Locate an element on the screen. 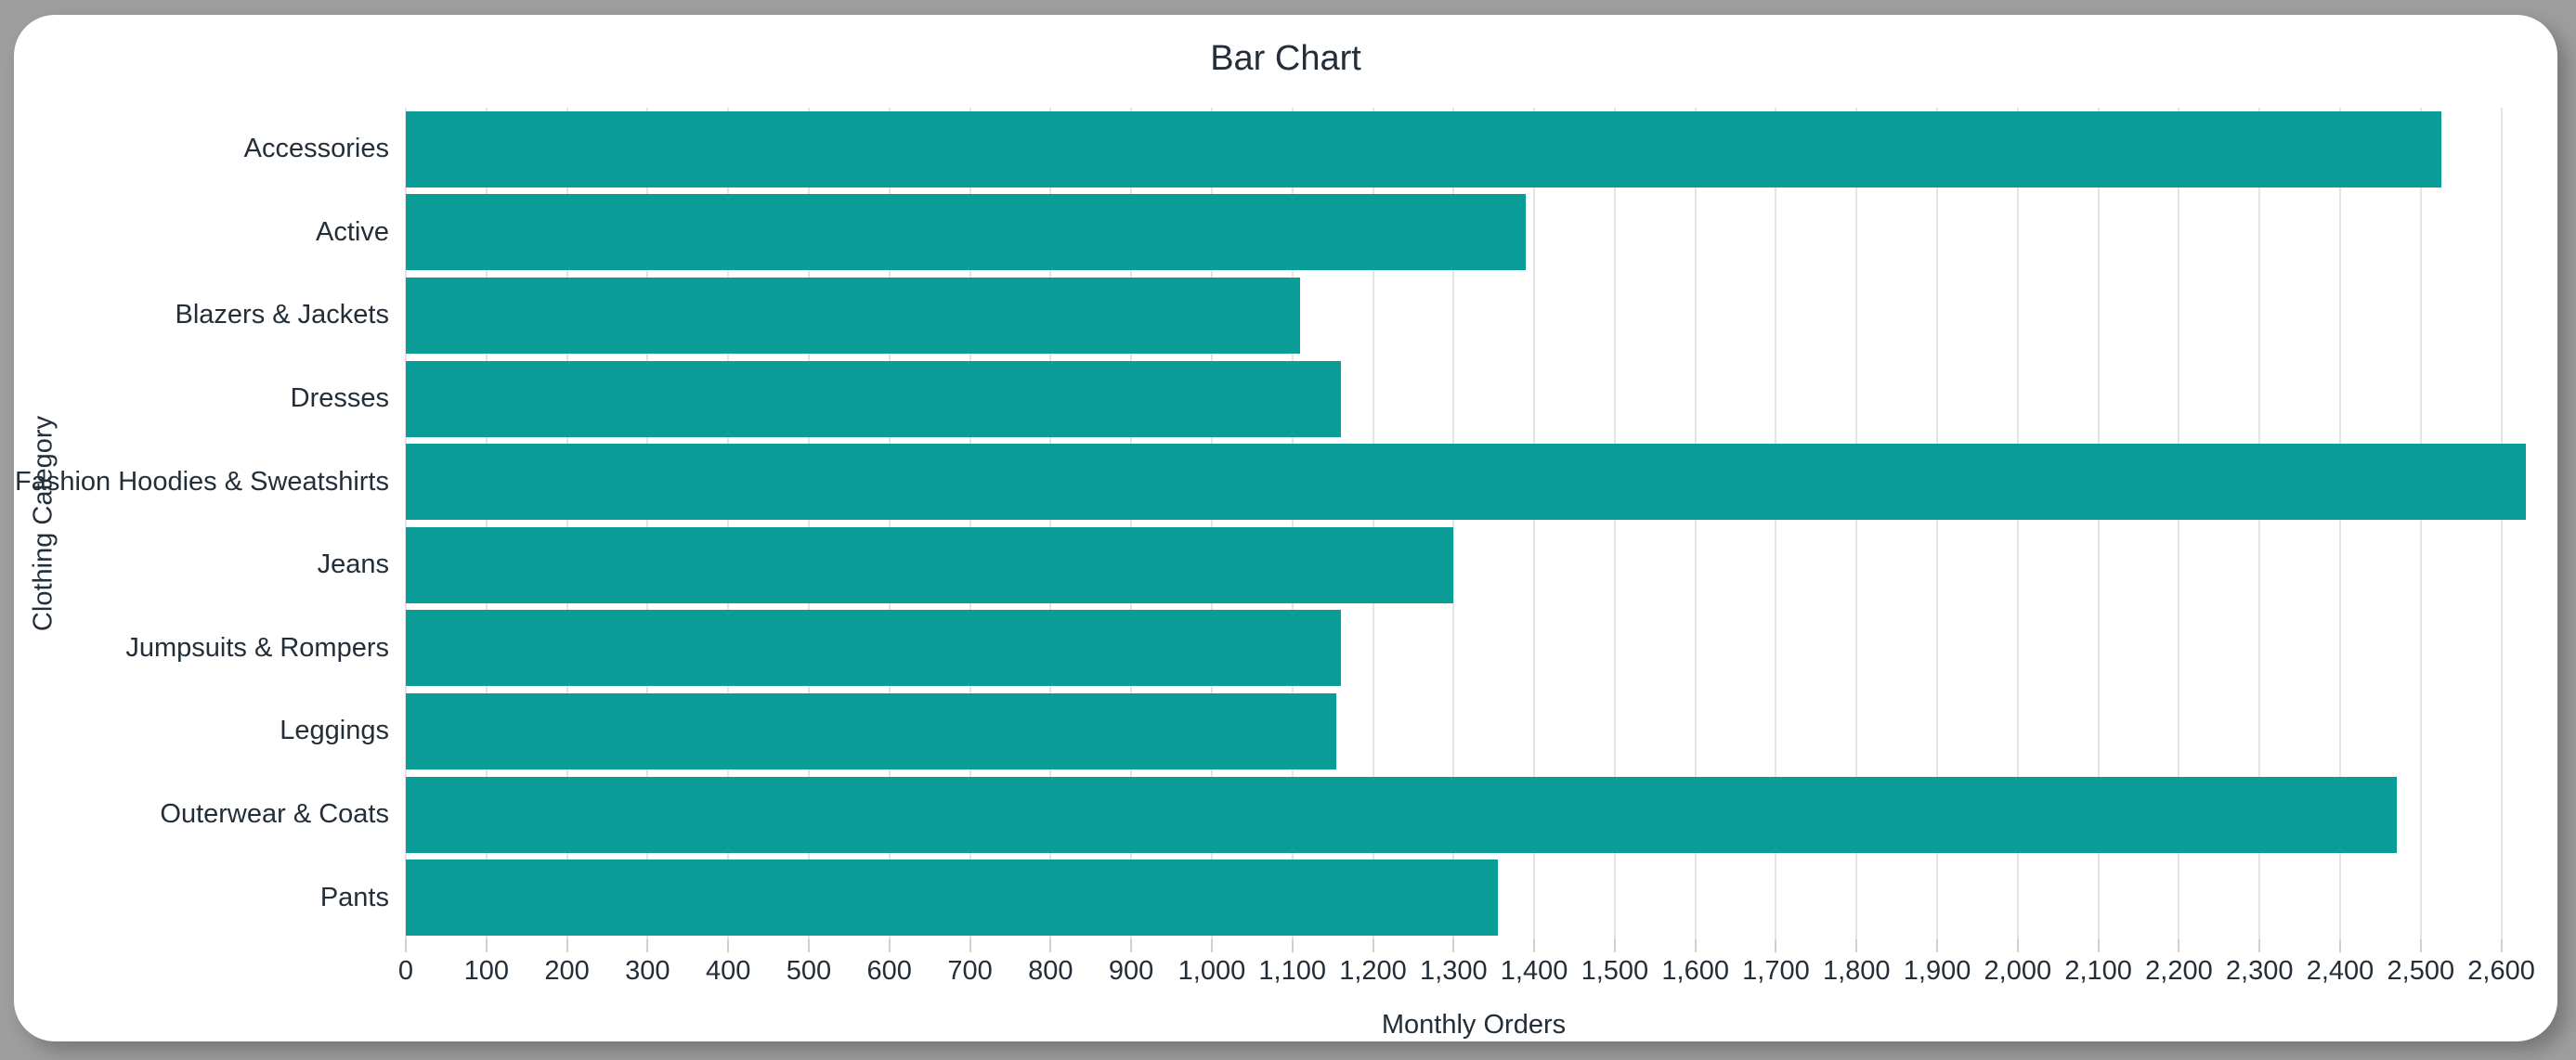 Image resolution: width=2576 pixels, height=1060 pixels. x-tick-label: 2,400 is located at coordinates (2340, 971).